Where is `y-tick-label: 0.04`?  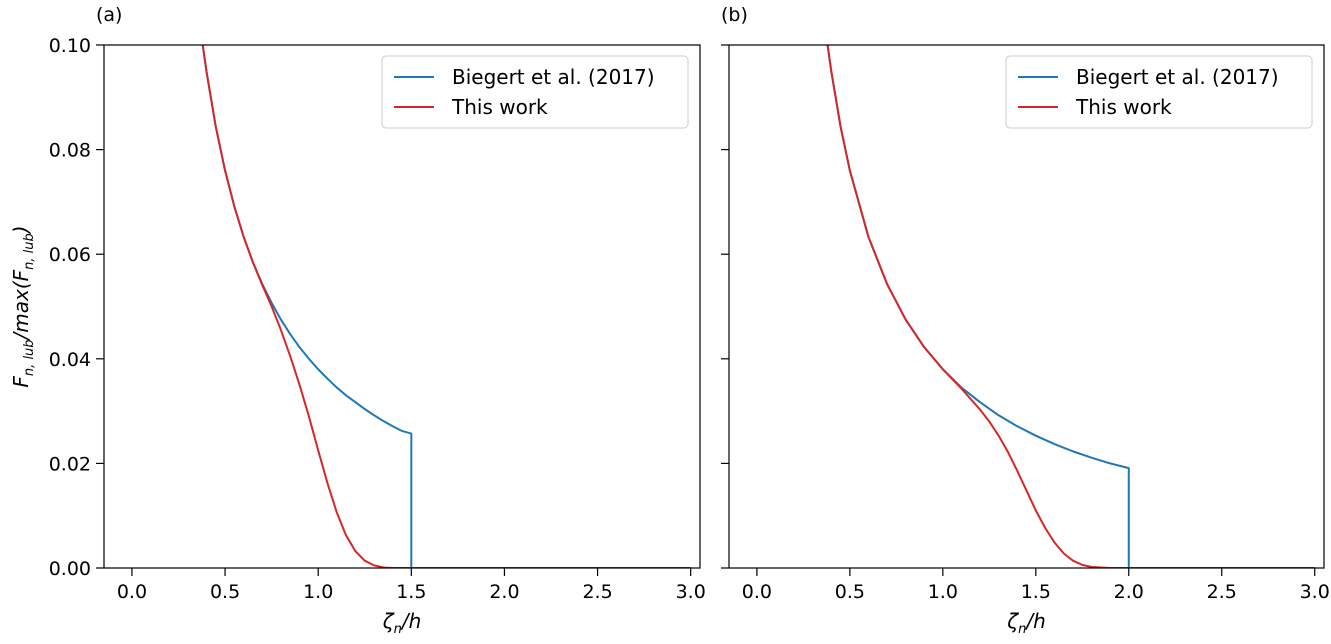 y-tick-label: 0.04 is located at coordinates (70, 360).